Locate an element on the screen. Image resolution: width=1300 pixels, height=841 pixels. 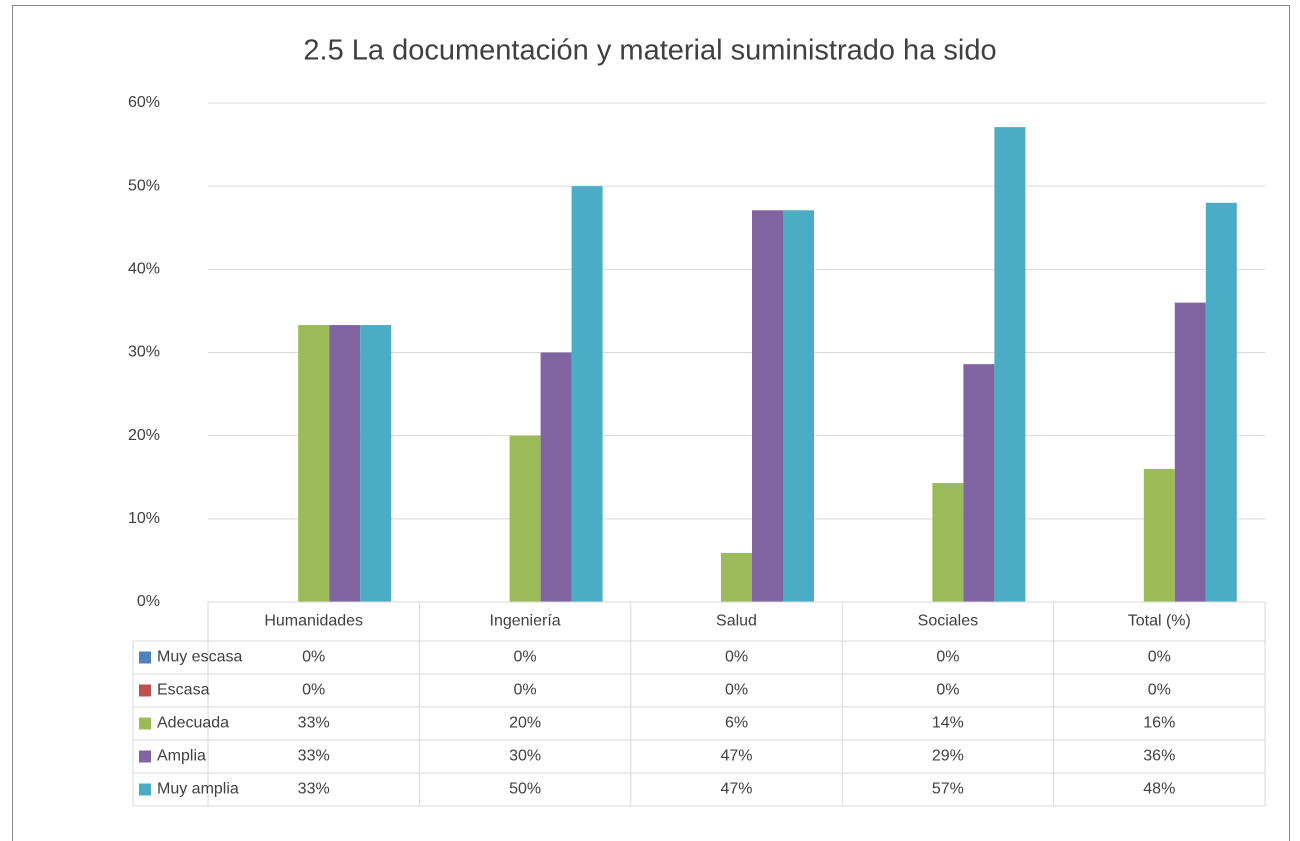
legend-label: Adecuada is located at coordinates (193, 723).